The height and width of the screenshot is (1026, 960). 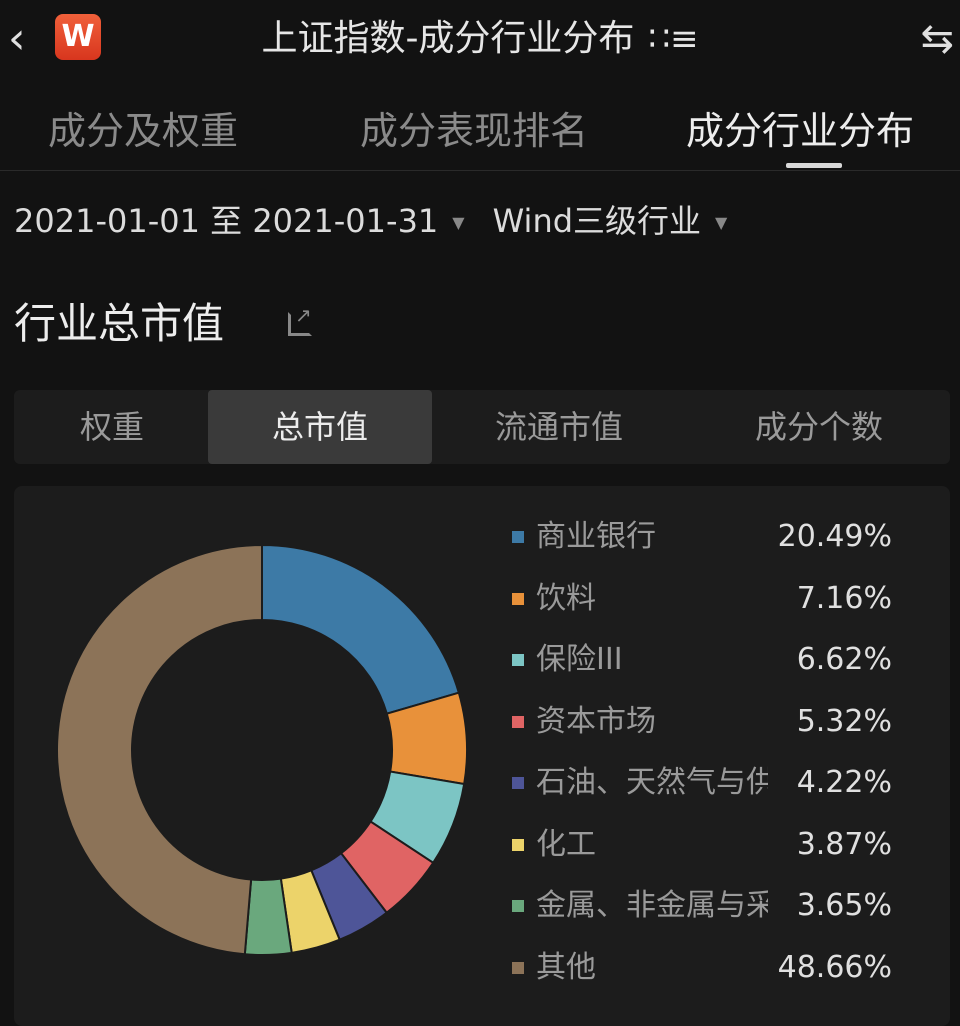 I want to click on legend-label: 资本市场, so click(x=596, y=721).